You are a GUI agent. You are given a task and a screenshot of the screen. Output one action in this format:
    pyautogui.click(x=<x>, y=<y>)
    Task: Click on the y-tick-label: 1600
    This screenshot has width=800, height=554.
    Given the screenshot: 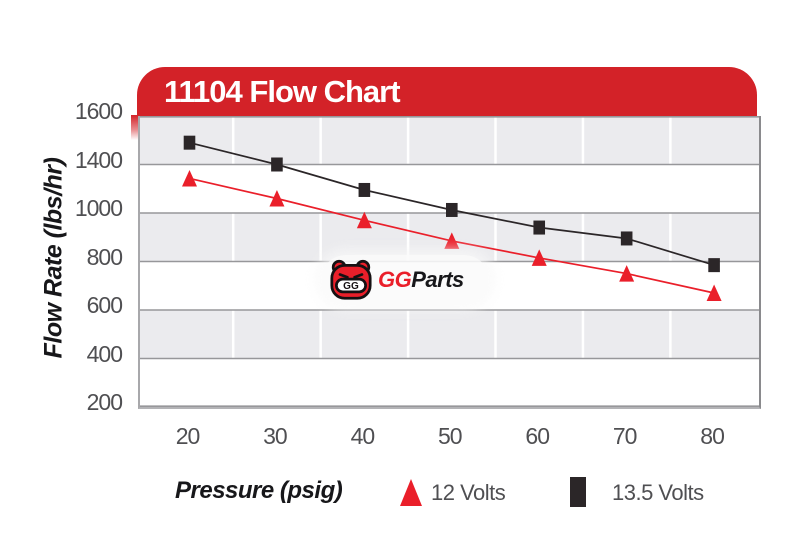 What is the action you would take?
    pyautogui.click(x=98, y=111)
    